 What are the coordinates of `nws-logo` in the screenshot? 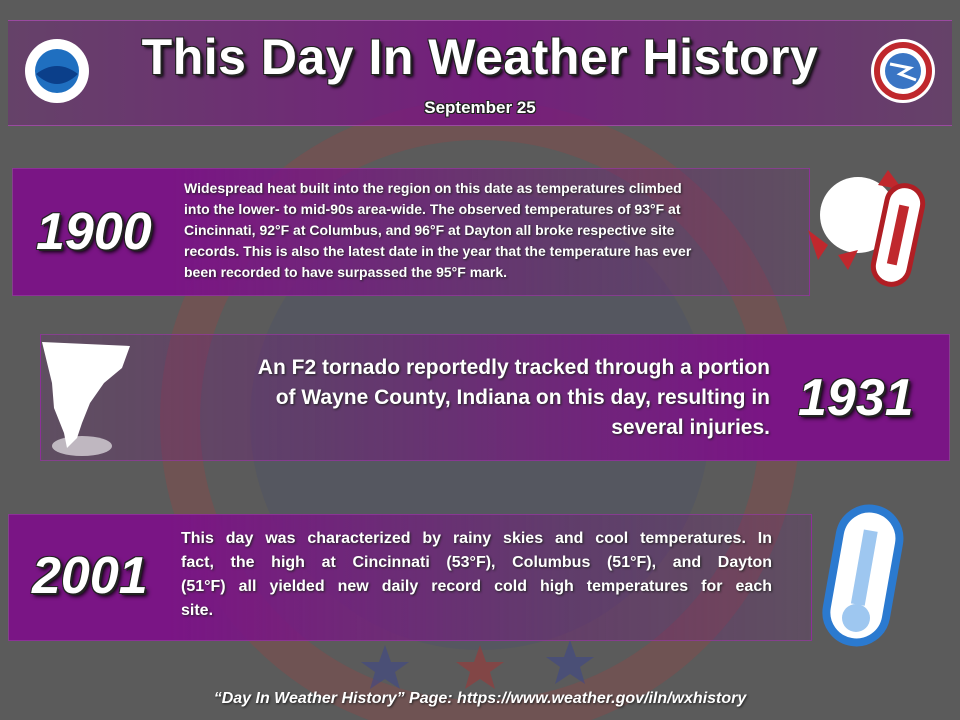 It's located at (903, 71).